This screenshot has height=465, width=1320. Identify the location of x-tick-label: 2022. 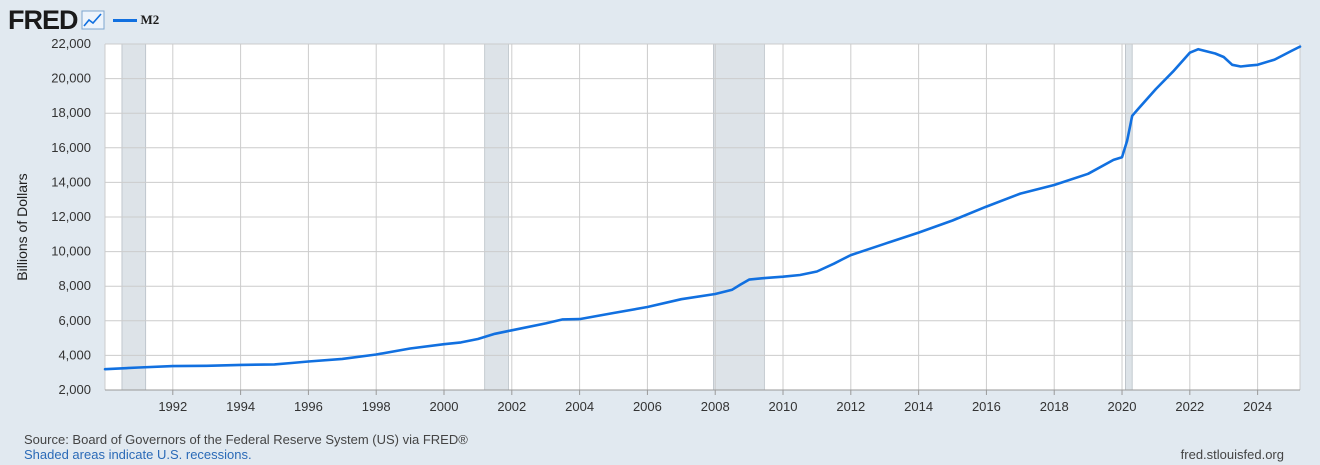
(1189, 406).